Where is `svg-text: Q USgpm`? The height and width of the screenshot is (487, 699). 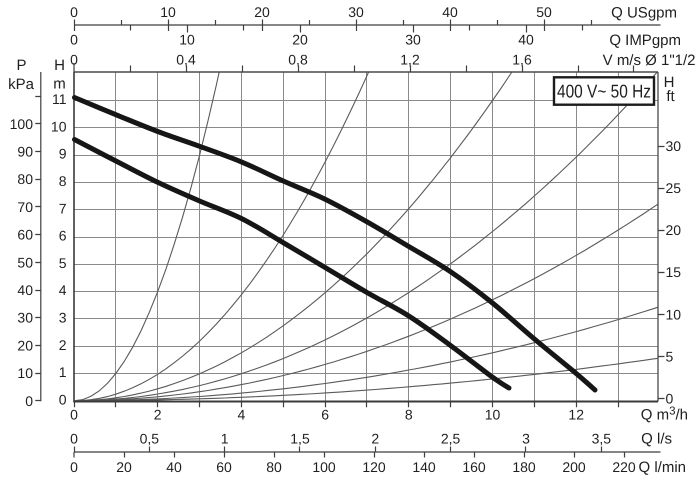
svg-text: Q USgpm is located at coordinates (644, 12).